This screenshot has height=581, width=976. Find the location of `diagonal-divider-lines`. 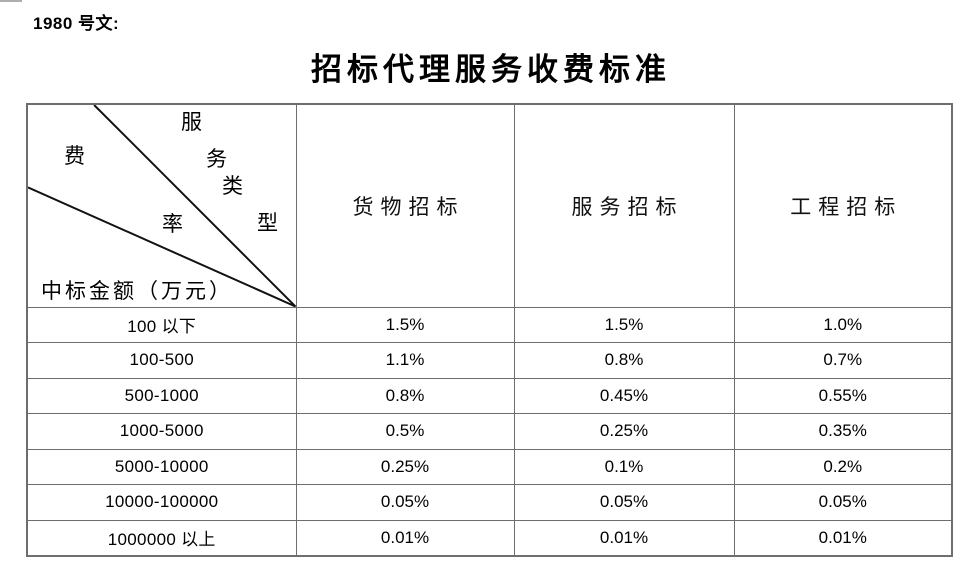

diagonal-divider-lines is located at coordinates (161, 205).